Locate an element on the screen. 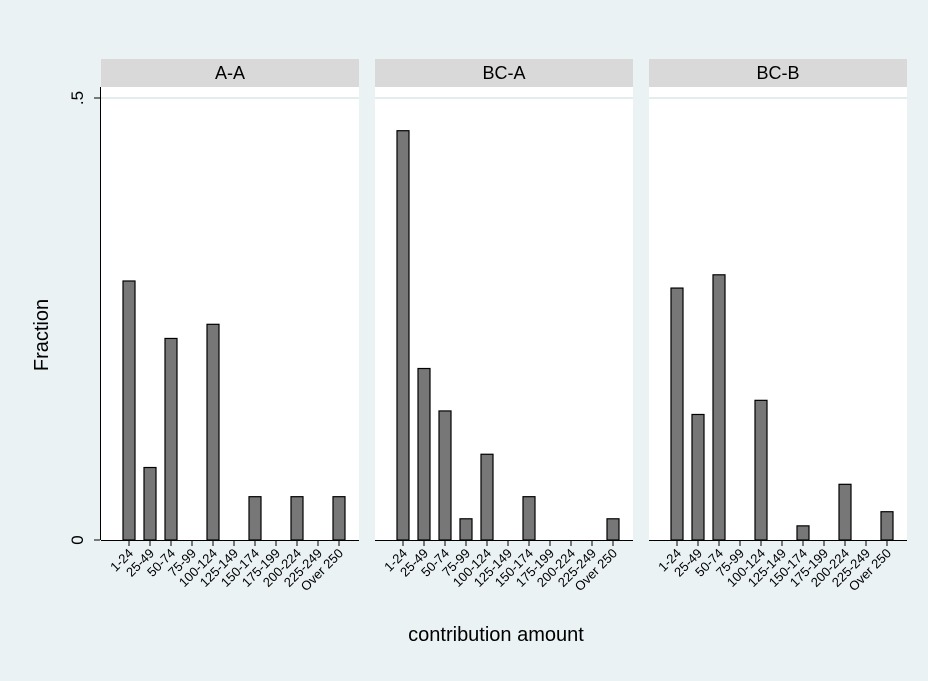  y-tick-label: 0 is located at coordinates (77, 539).